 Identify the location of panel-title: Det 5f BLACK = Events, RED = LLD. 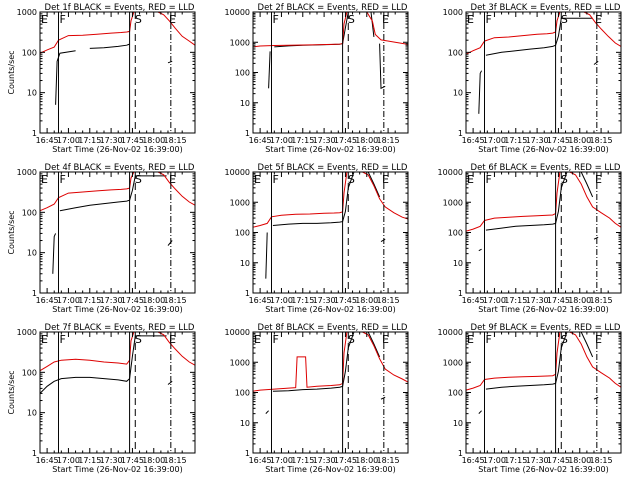
(333, 168).